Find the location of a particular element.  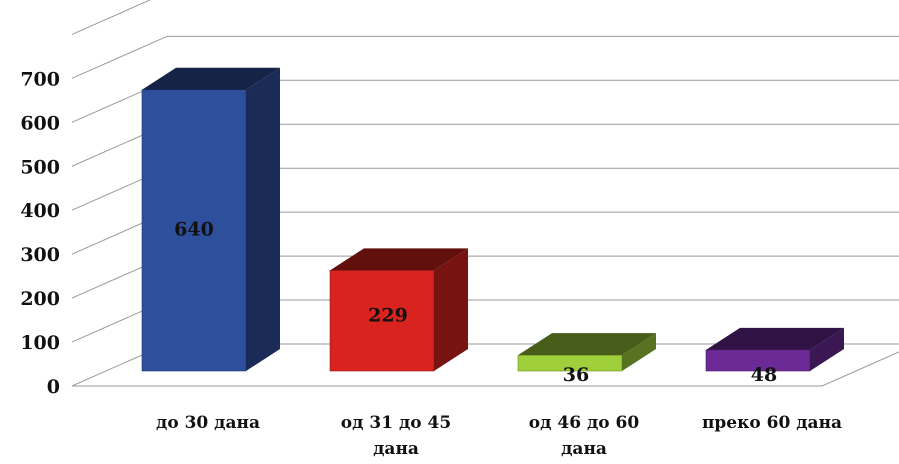

y-tick-label: 300 is located at coordinates (40, 255).